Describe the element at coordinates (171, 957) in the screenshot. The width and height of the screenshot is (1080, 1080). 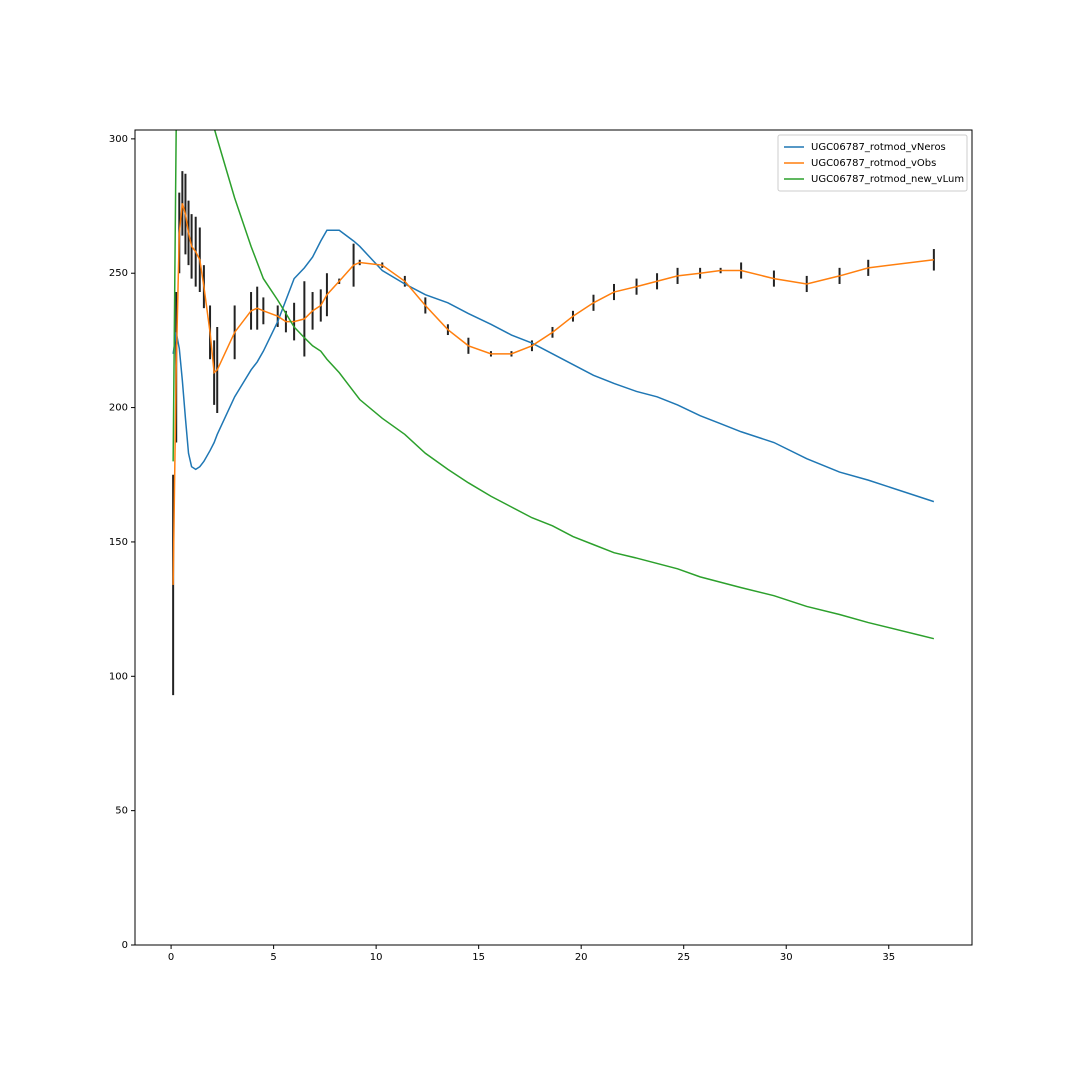
I see `x-tick-label: 0` at that location.